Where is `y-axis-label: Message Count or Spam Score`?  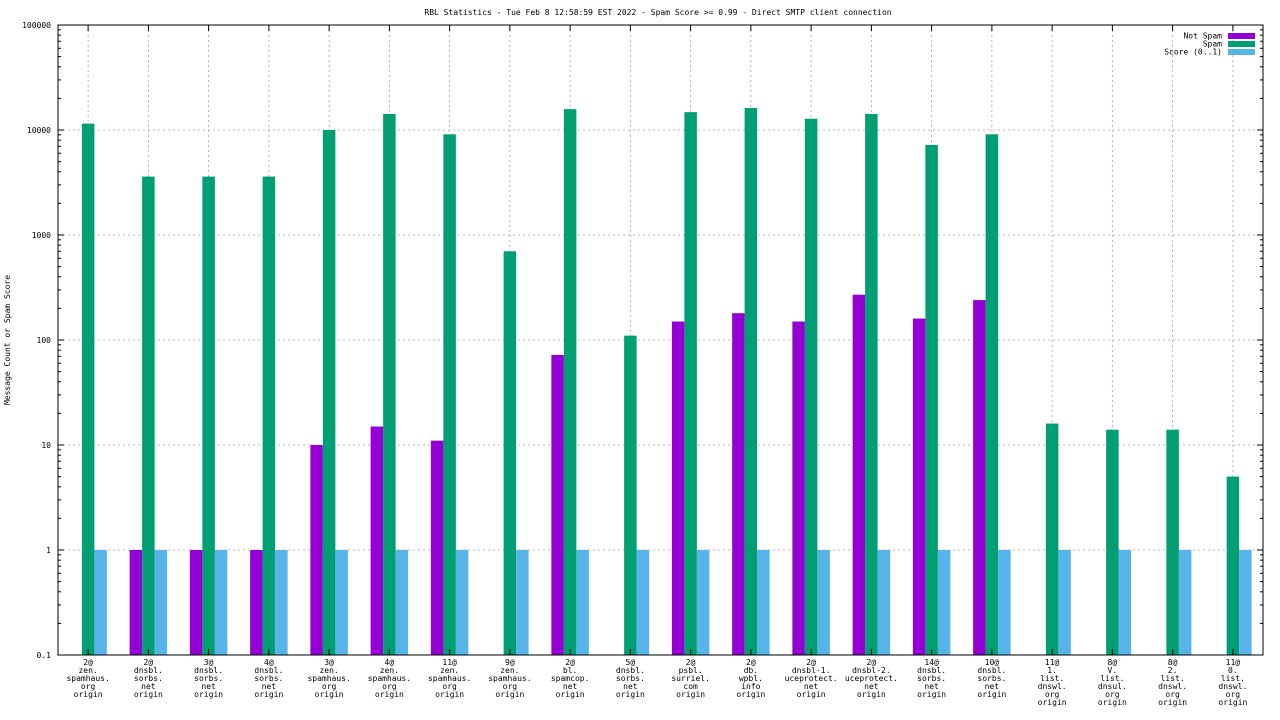 y-axis-label: Message Count or Spam Score is located at coordinates (7, 340).